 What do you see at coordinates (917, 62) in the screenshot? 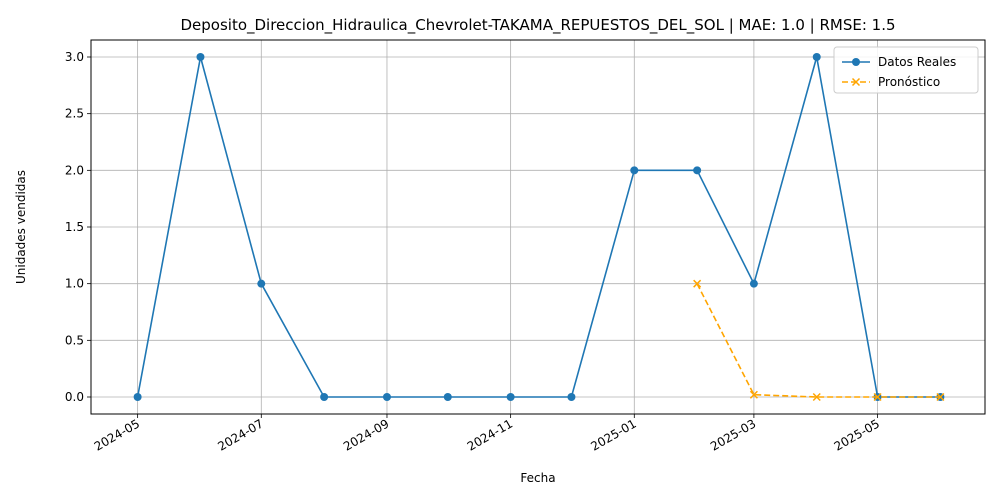
I see `legend-label: Datos Reales` at bounding box center [917, 62].